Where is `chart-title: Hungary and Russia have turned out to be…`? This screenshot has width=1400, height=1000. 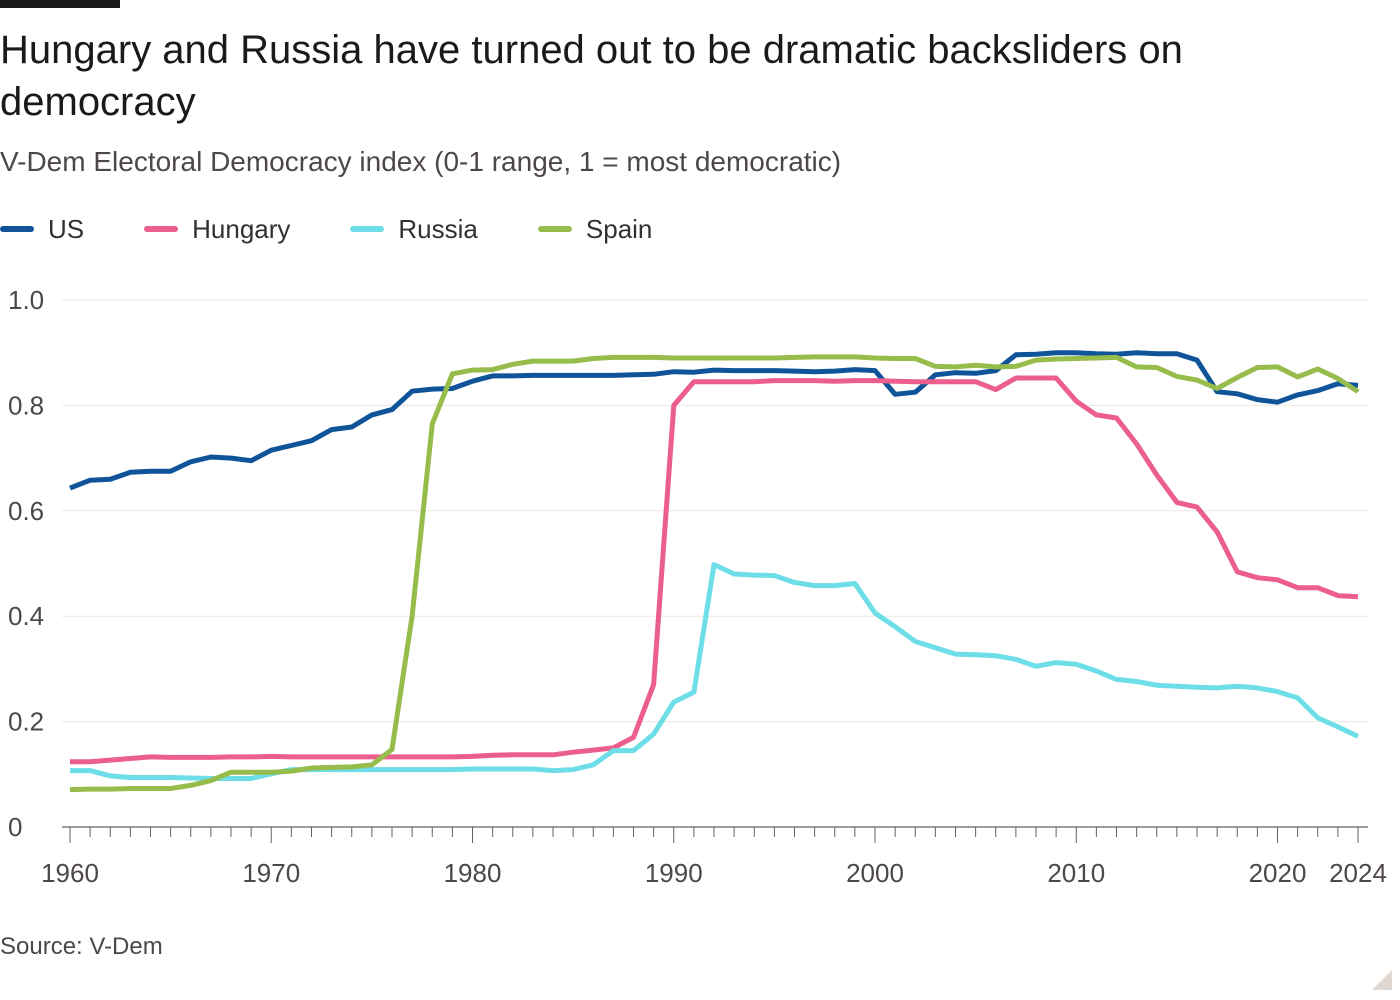 chart-title: Hungary and Russia have turned out to be… is located at coordinates (591, 76).